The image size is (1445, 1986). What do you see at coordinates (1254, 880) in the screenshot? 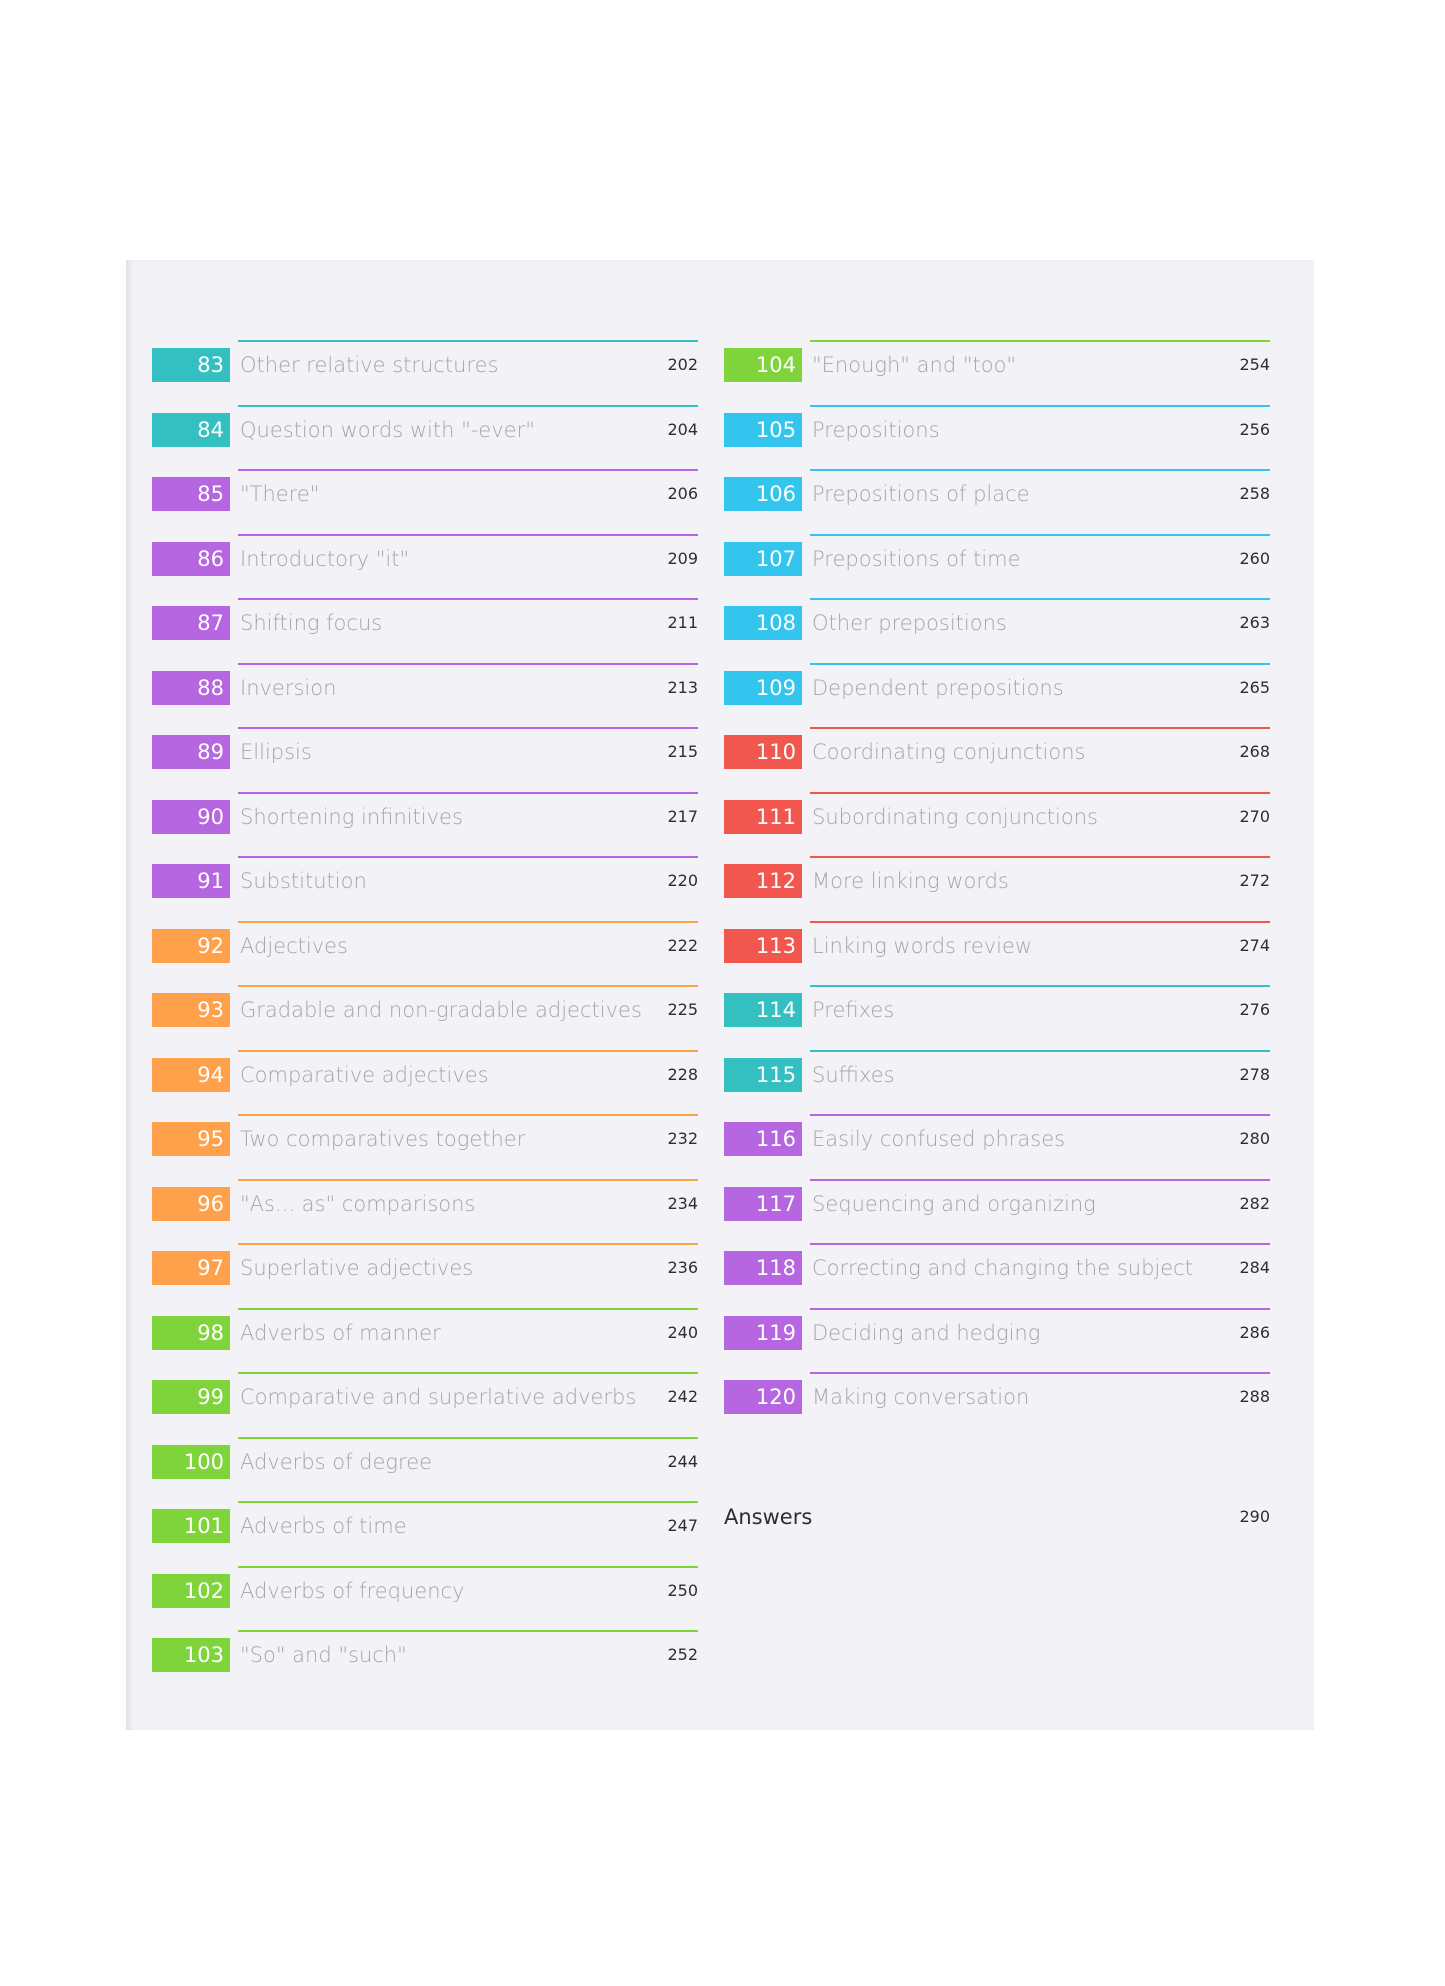
I see `page-number: 272` at bounding box center [1254, 880].